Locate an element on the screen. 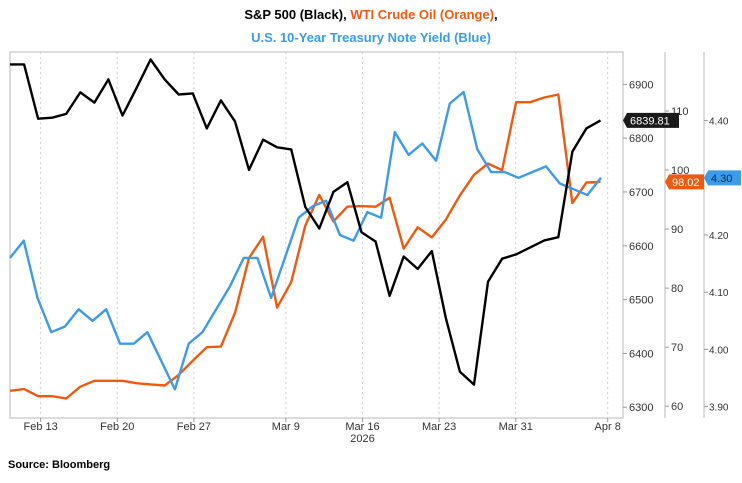 This screenshot has width=742, height=483. yield-tick-label: 3.90 is located at coordinates (719, 408).